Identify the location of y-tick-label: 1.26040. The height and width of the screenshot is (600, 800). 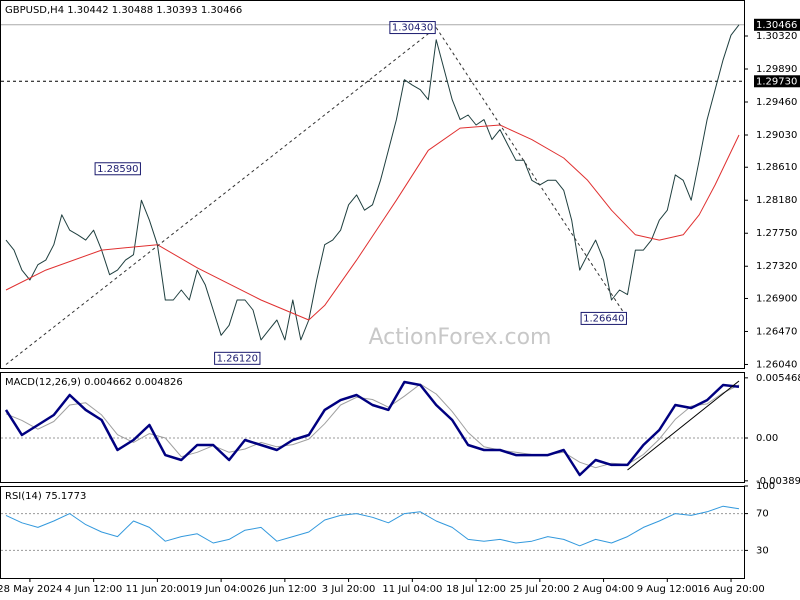
(776, 364).